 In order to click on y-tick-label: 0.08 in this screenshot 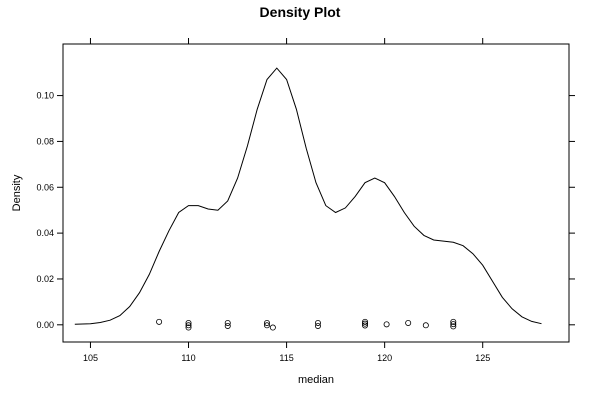, I will do `click(45, 141)`.